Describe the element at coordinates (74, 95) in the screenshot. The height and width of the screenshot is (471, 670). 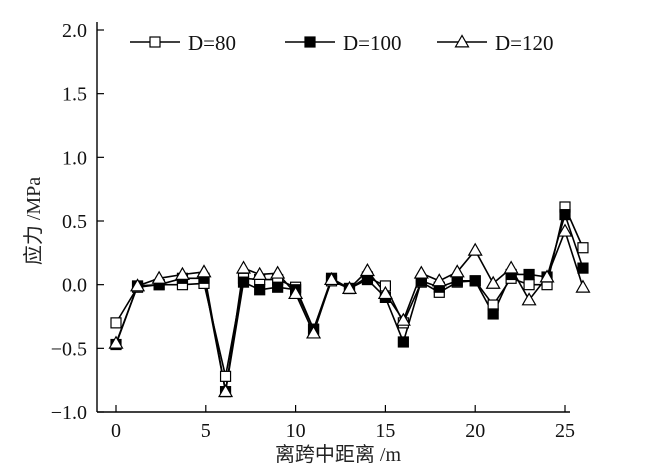
I see `y-tick-label: 1.5` at that location.